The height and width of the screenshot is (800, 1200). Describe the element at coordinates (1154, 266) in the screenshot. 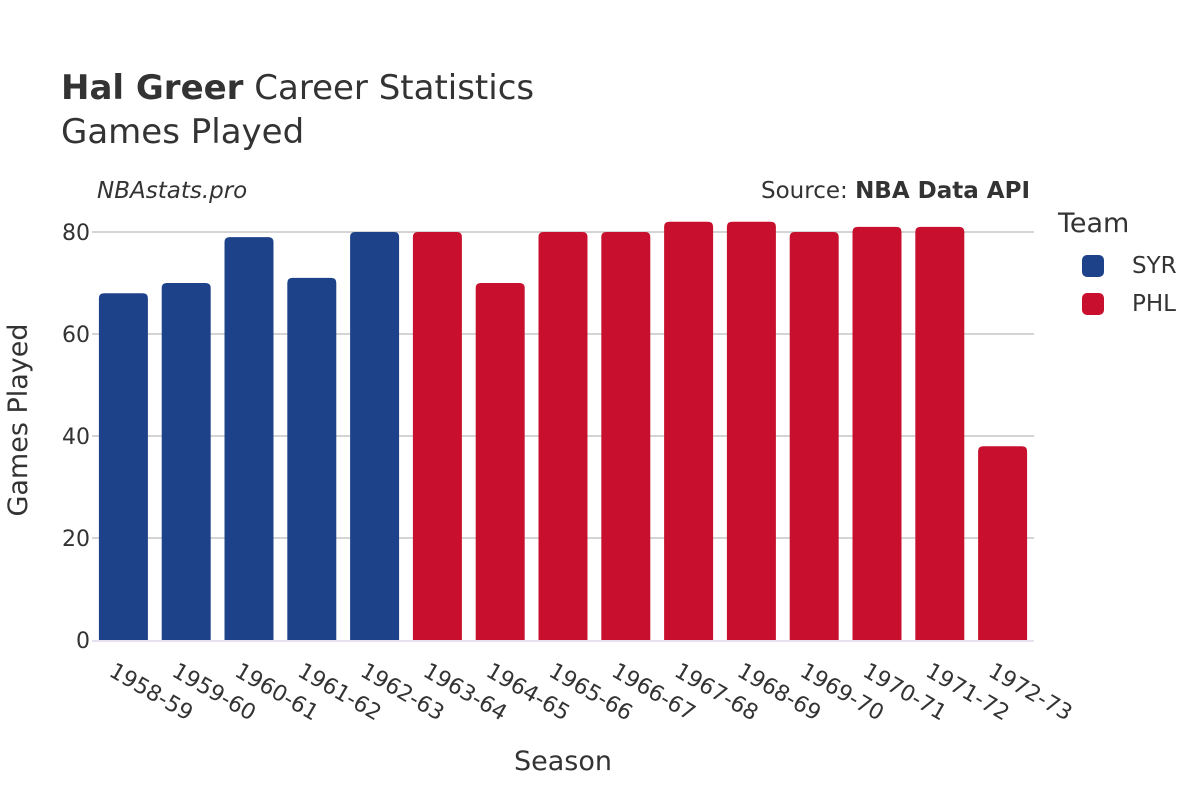

I see `legend-label-syr: SYR` at that location.